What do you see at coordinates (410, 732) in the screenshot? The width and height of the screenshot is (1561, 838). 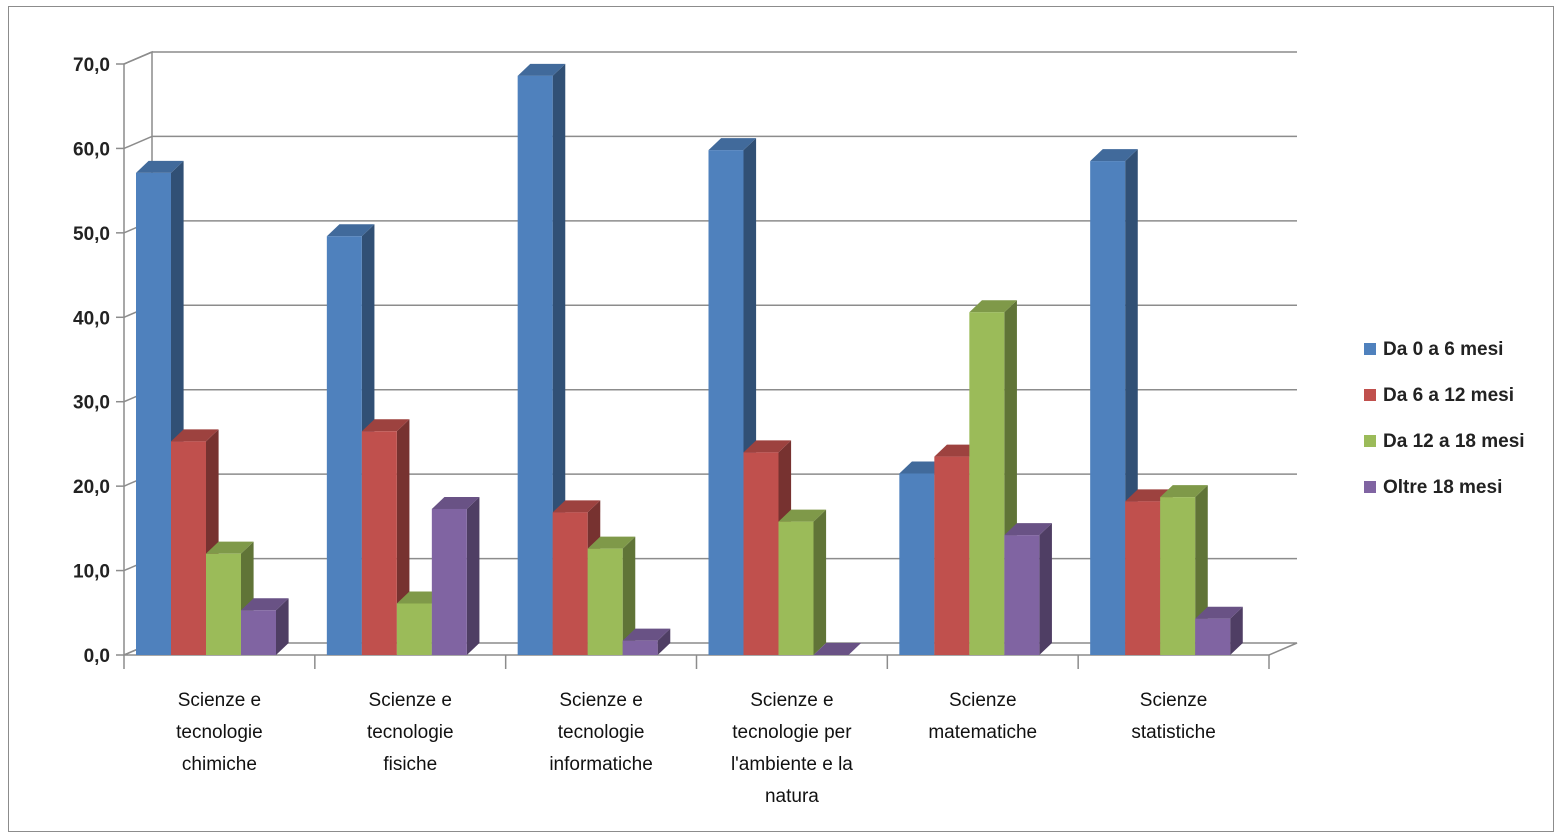 I see `x-category-label: Scienze e tecnologie fisiche` at bounding box center [410, 732].